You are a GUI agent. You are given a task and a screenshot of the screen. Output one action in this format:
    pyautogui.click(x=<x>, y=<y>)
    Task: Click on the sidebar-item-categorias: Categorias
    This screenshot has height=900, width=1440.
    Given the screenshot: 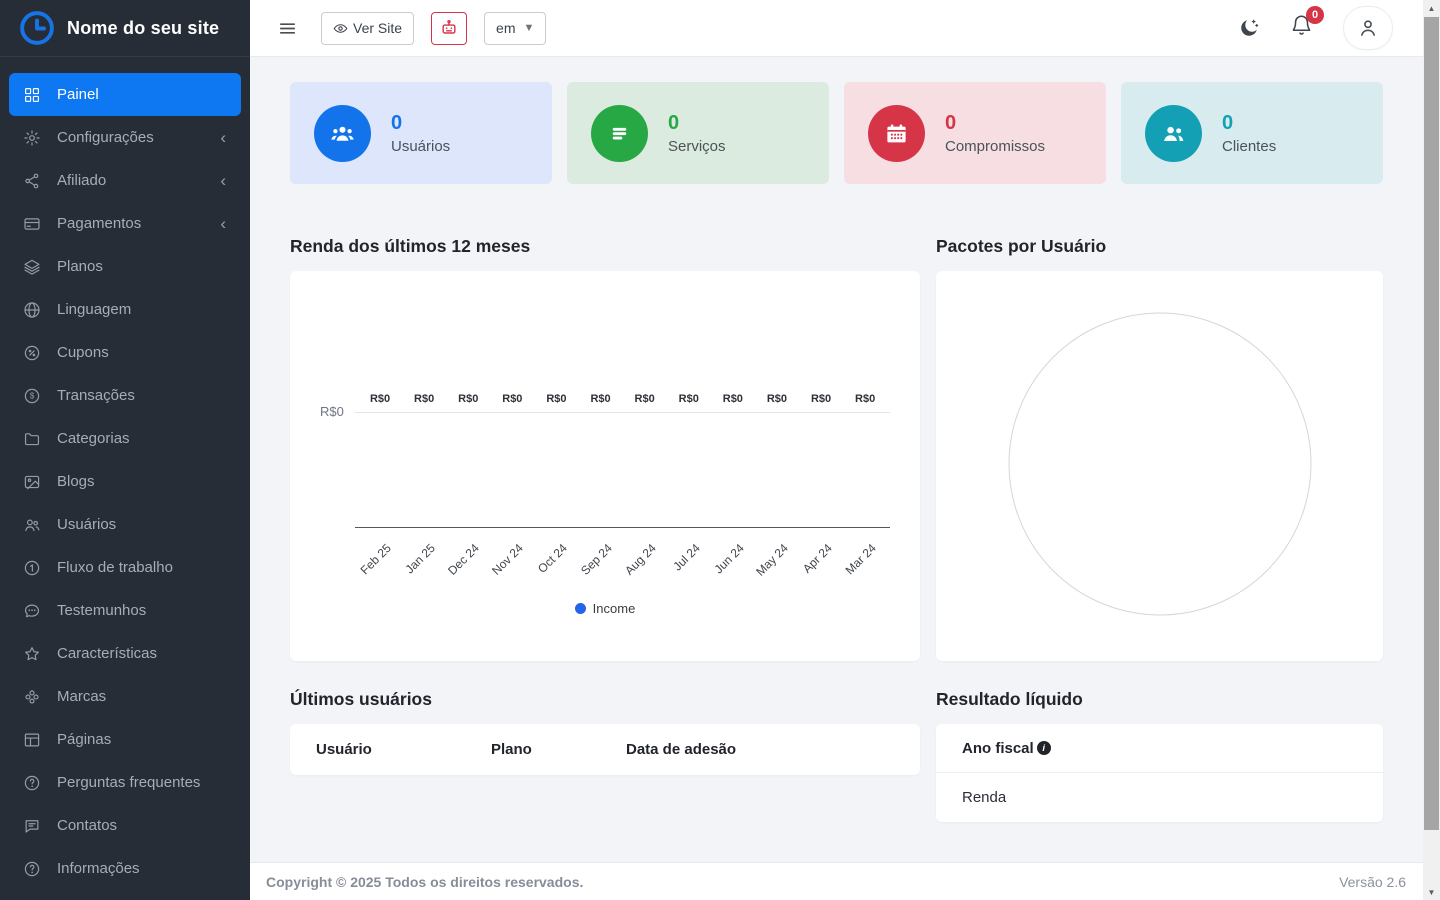 What is the action you would take?
    pyautogui.click(x=125, y=438)
    